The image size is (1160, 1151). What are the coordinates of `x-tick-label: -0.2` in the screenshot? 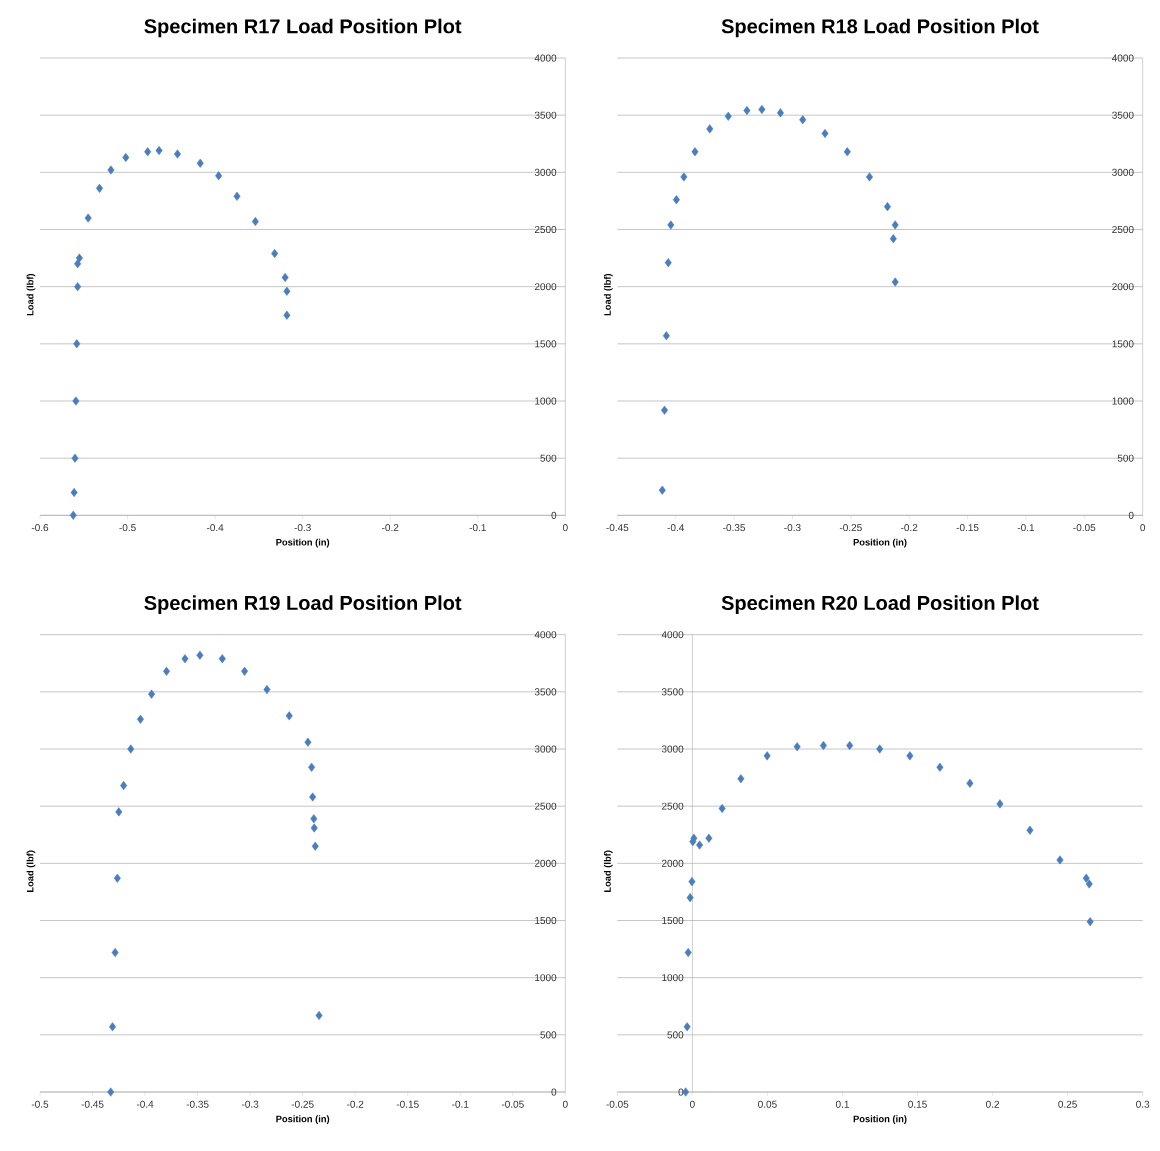 It's located at (390, 528).